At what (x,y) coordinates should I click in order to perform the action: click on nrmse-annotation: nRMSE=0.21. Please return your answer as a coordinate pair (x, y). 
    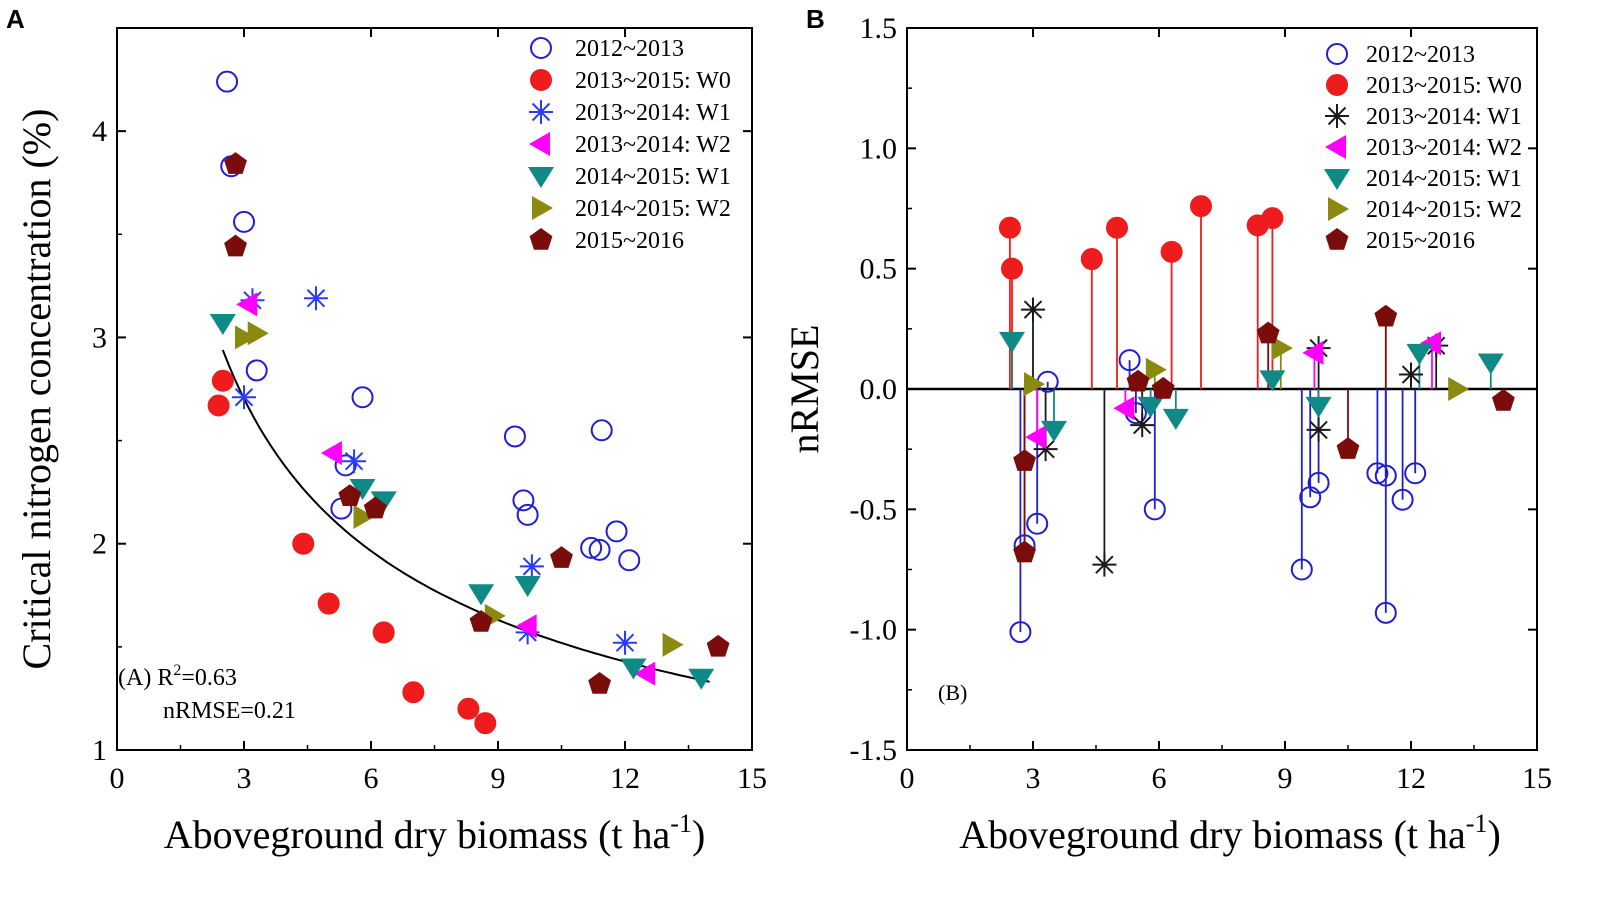
    Looking at the image, I should click on (229, 711).